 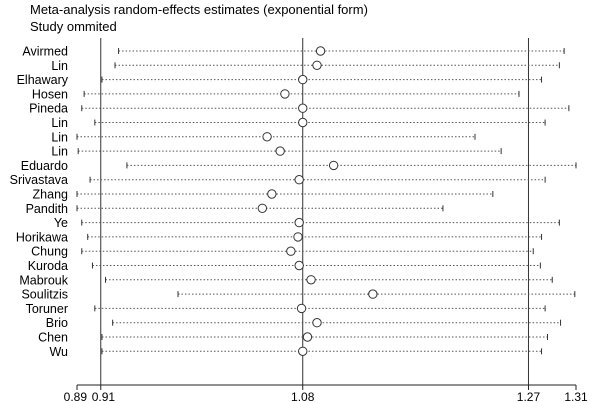 What do you see at coordinates (50, 195) in the screenshot?
I see `study-label: Zhang` at bounding box center [50, 195].